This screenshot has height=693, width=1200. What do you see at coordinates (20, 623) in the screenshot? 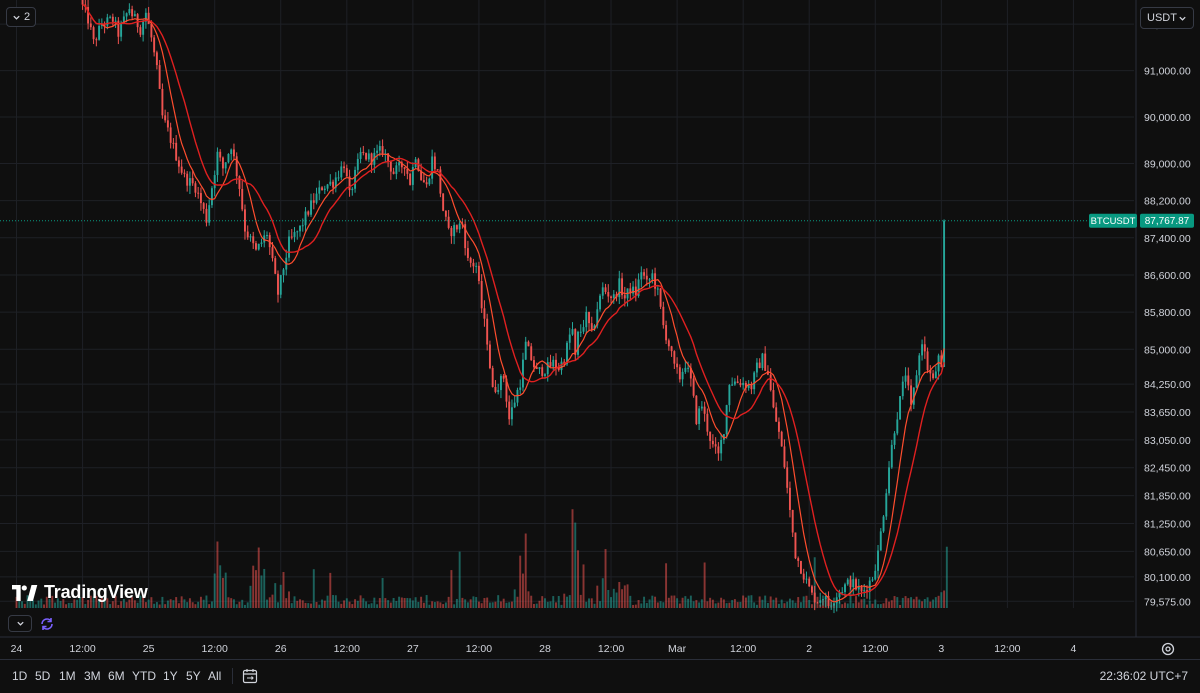
I see `collapse-panel-button` at bounding box center [20, 623].